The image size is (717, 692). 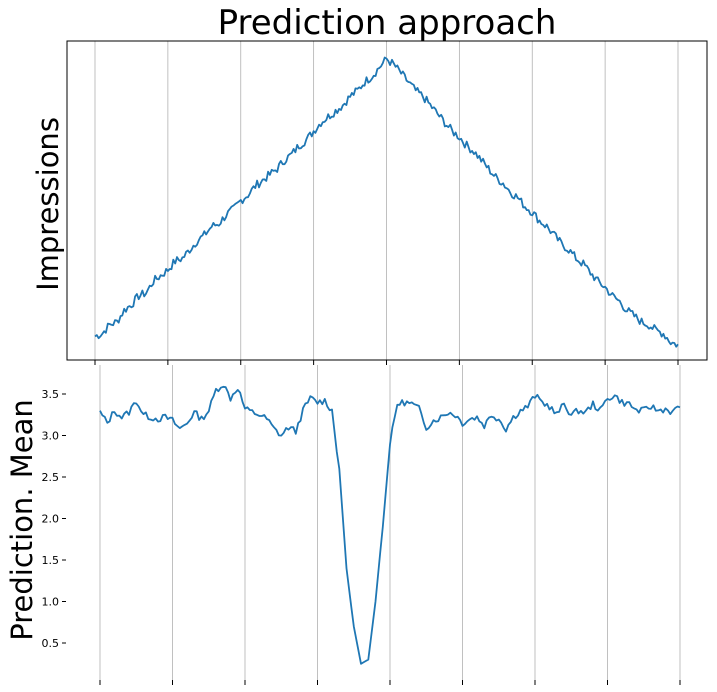 I want to click on bottom-y-tick-label: 3.5, so click(x=51, y=394).